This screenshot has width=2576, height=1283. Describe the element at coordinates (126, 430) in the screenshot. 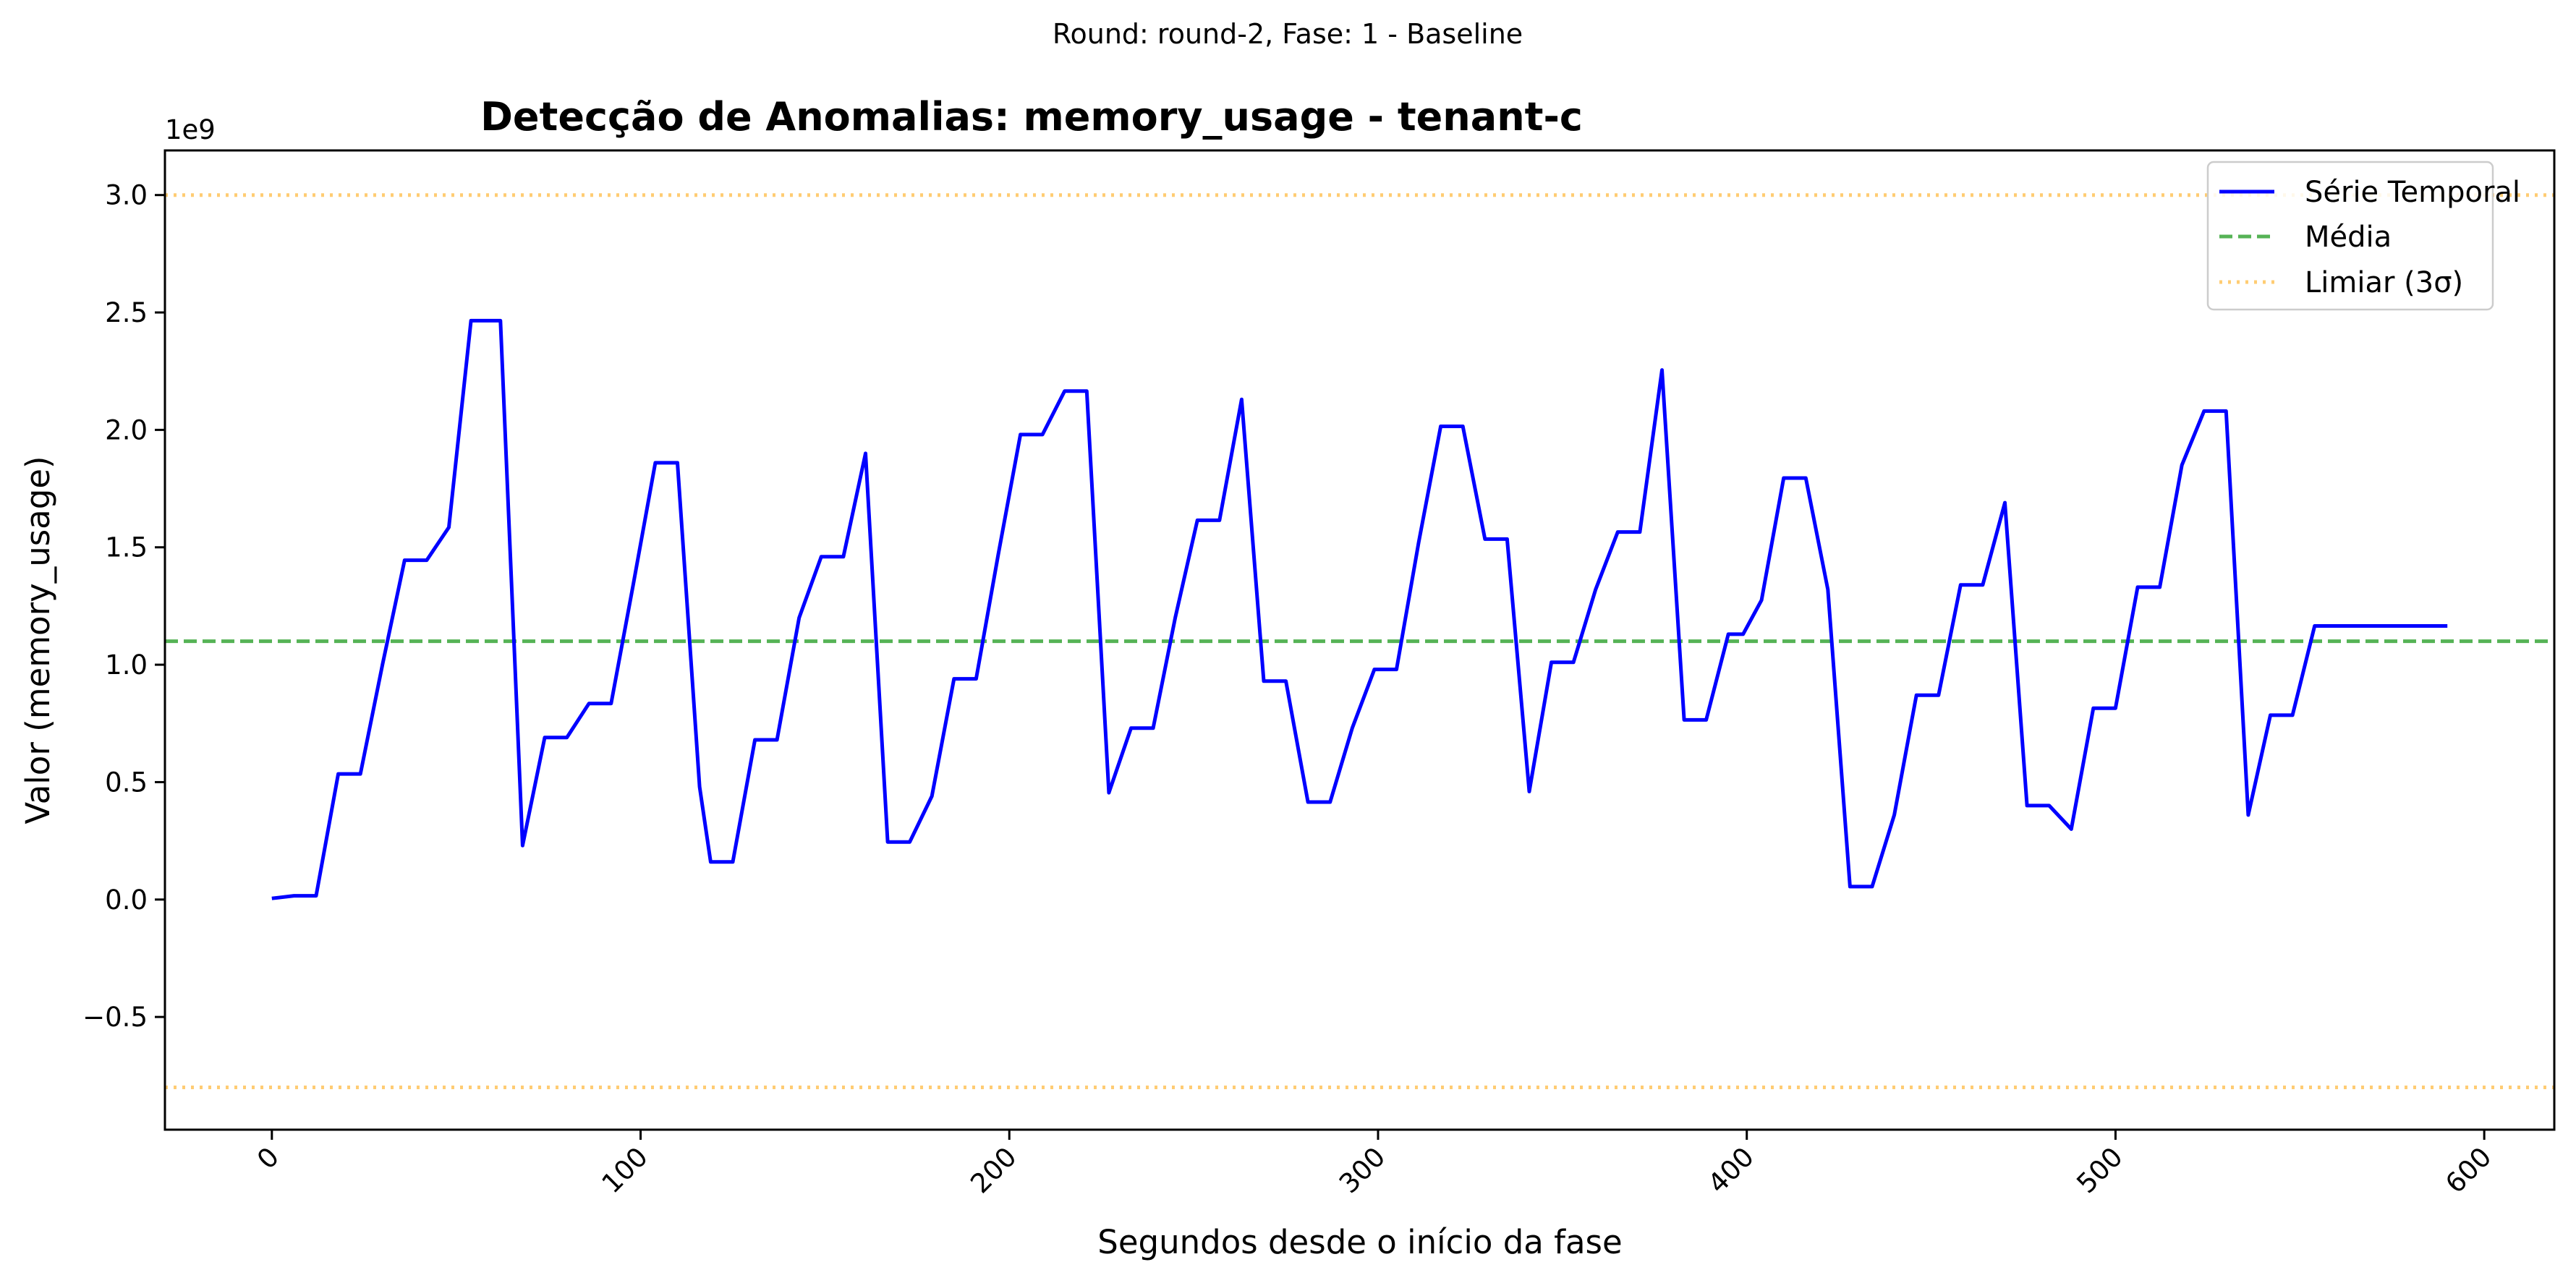

I see `y-tick-label: 2.0` at that location.